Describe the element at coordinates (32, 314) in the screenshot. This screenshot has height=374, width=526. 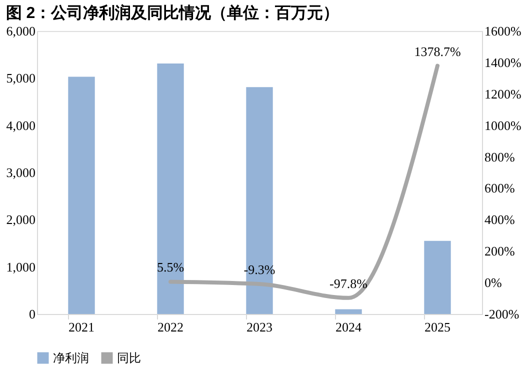
I see `y-tick-label: 0` at that location.